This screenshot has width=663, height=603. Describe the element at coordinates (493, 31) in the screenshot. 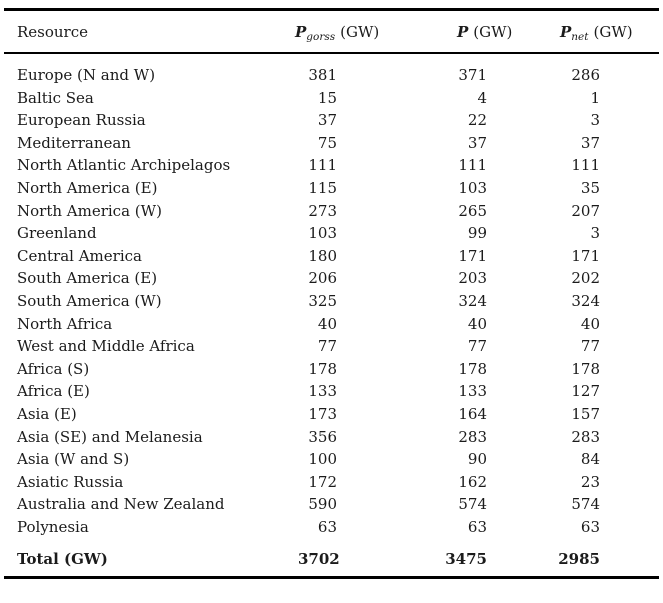

I see `p-unit: (GW)` at that location.